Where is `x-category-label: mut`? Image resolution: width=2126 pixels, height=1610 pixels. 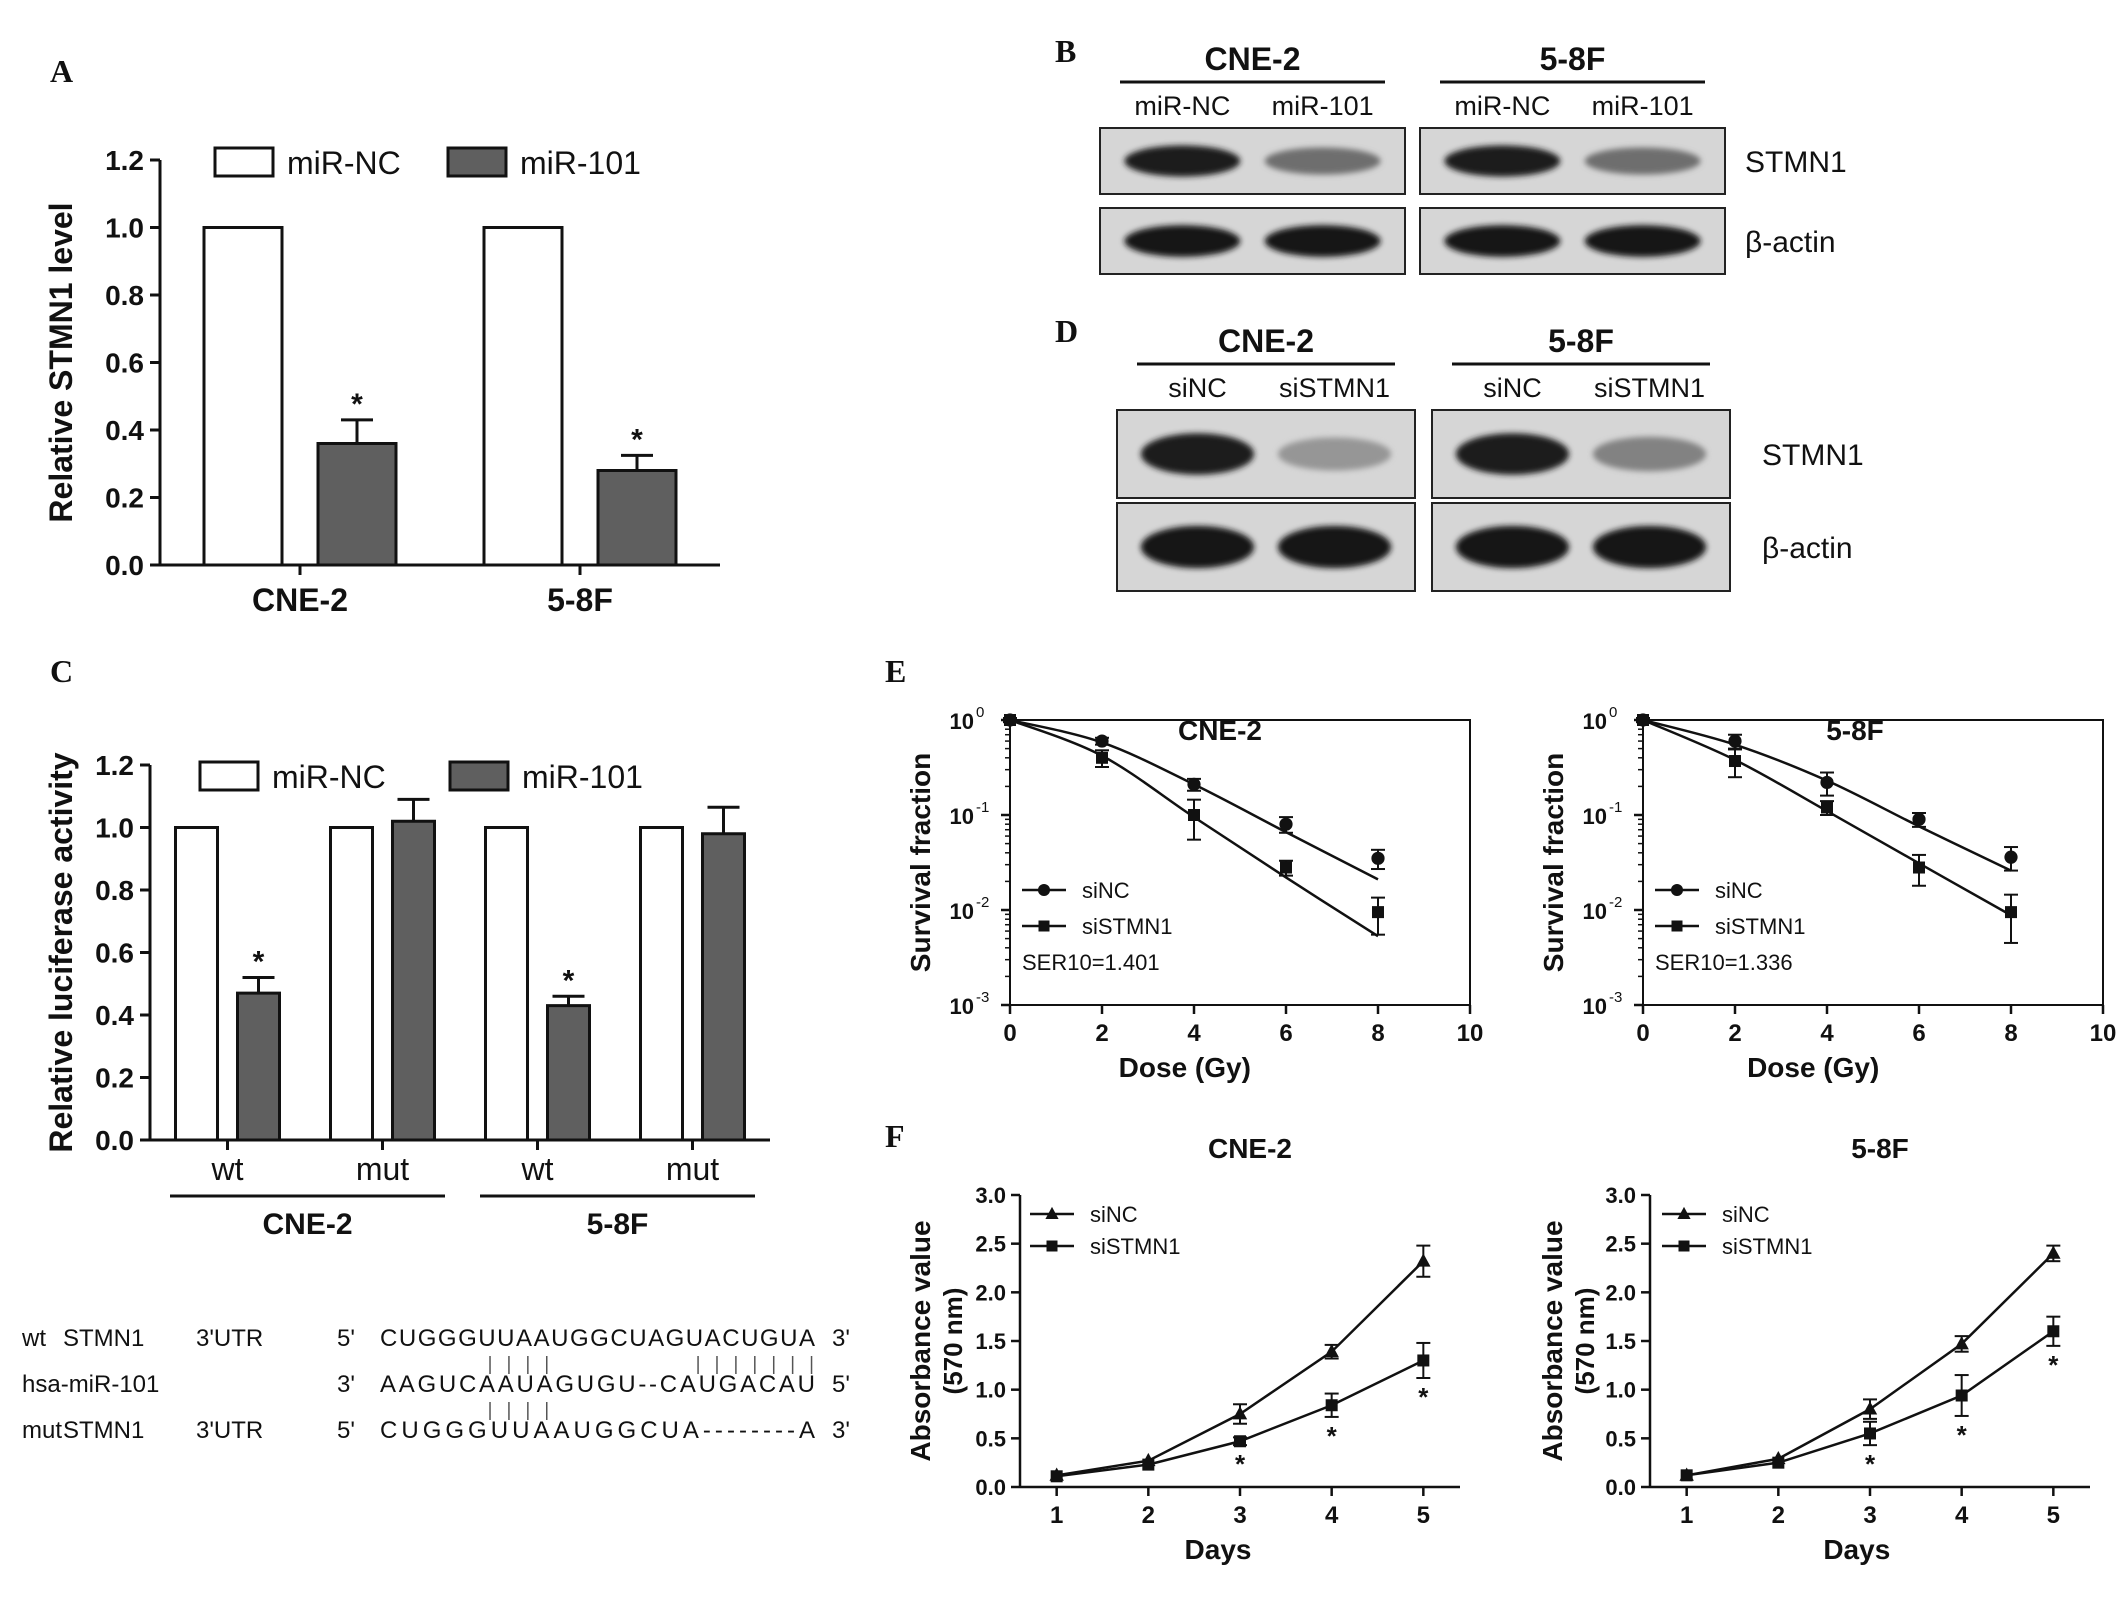 x-category-label: mut is located at coordinates (382, 1169).